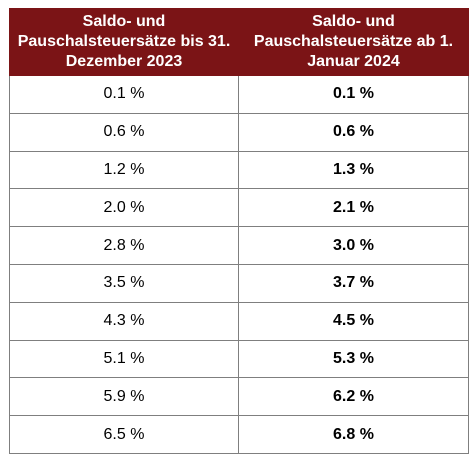 The height and width of the screenshot is (456, 474). Describe the element at coordinates (353, 208) in the screenshot. I see `new-rate-cell: 2.1 %` at that location.